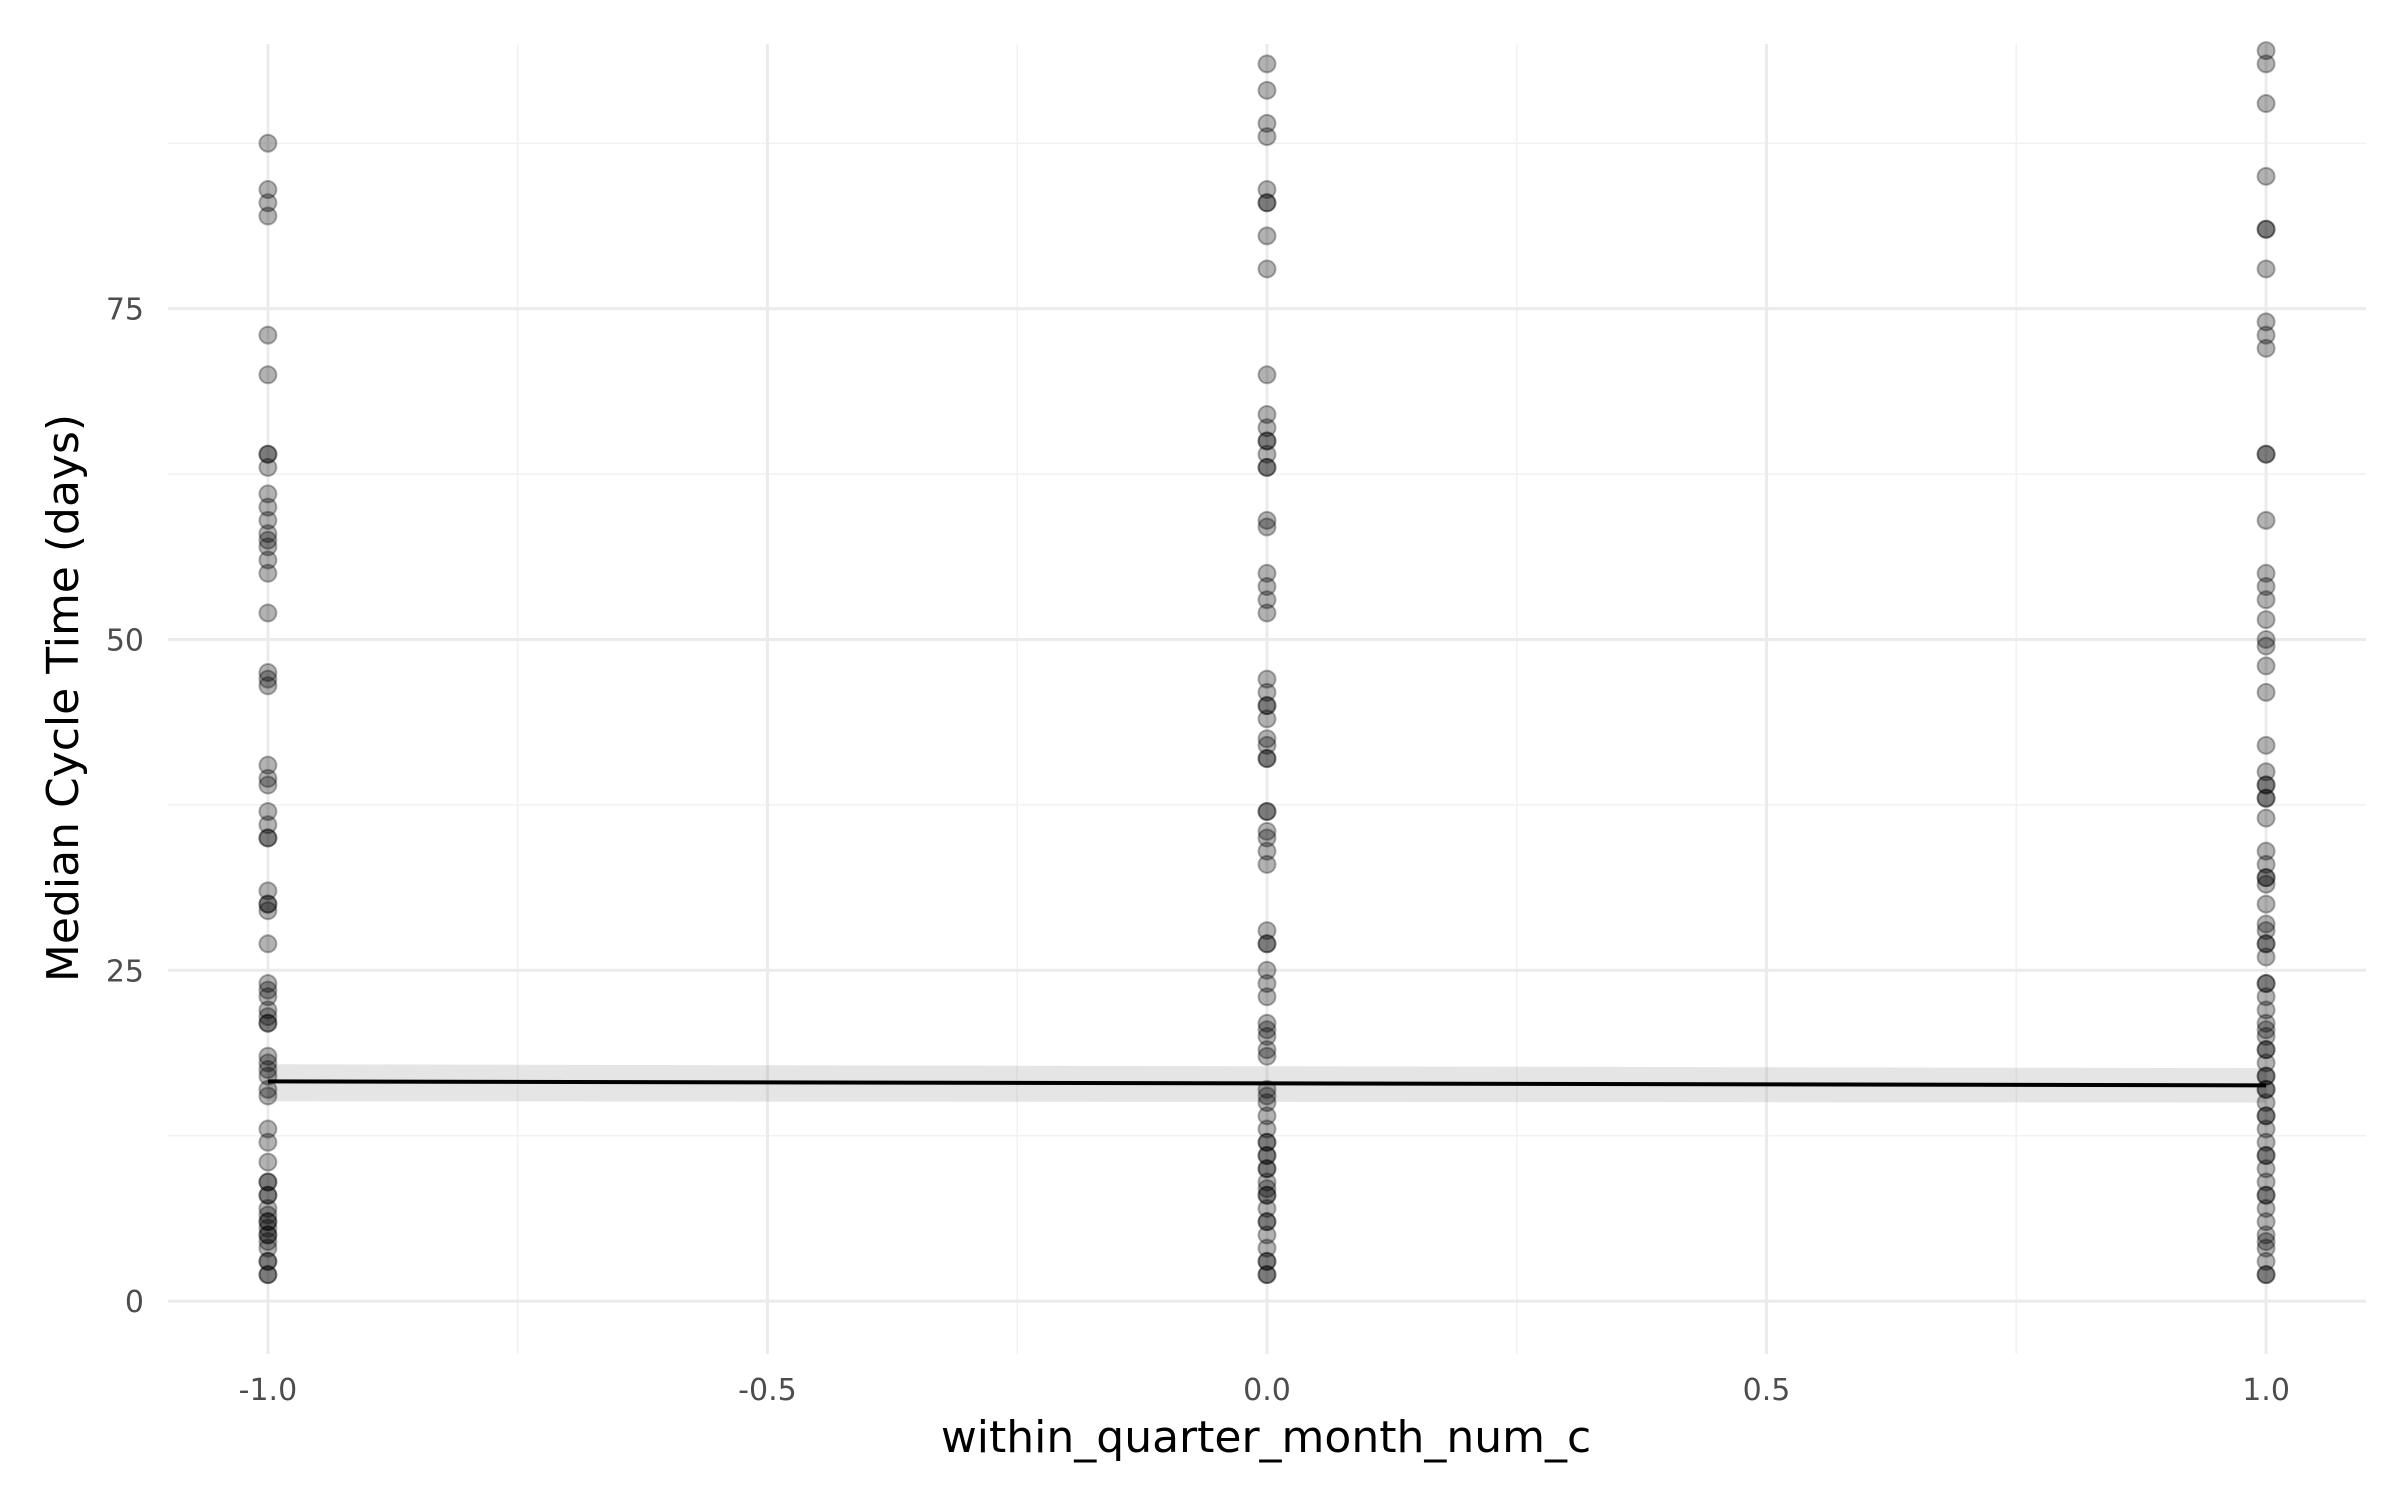 The height and width of the screenshot is (1504, 2400). Describe the element at coordinates (1767, 1390) in the screenshot. I see `x-tick-label: 0.5` at that location.